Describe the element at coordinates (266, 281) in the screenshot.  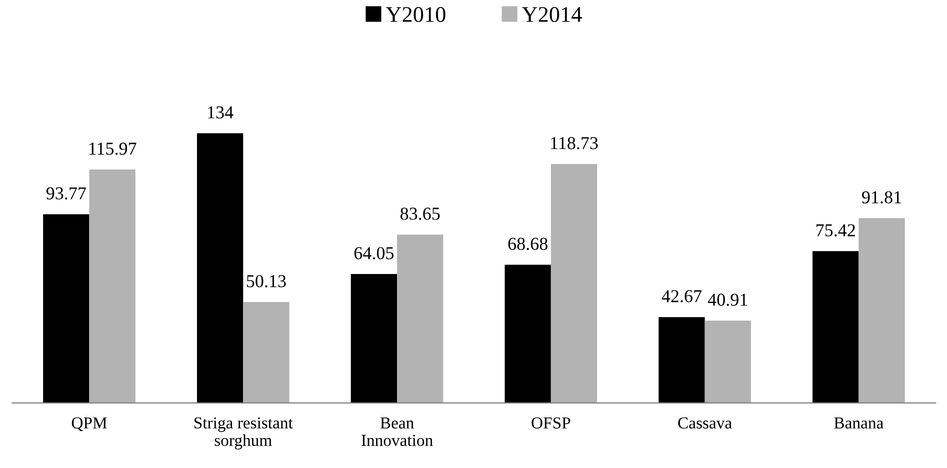
I see `data-label: 50.13` at that location.